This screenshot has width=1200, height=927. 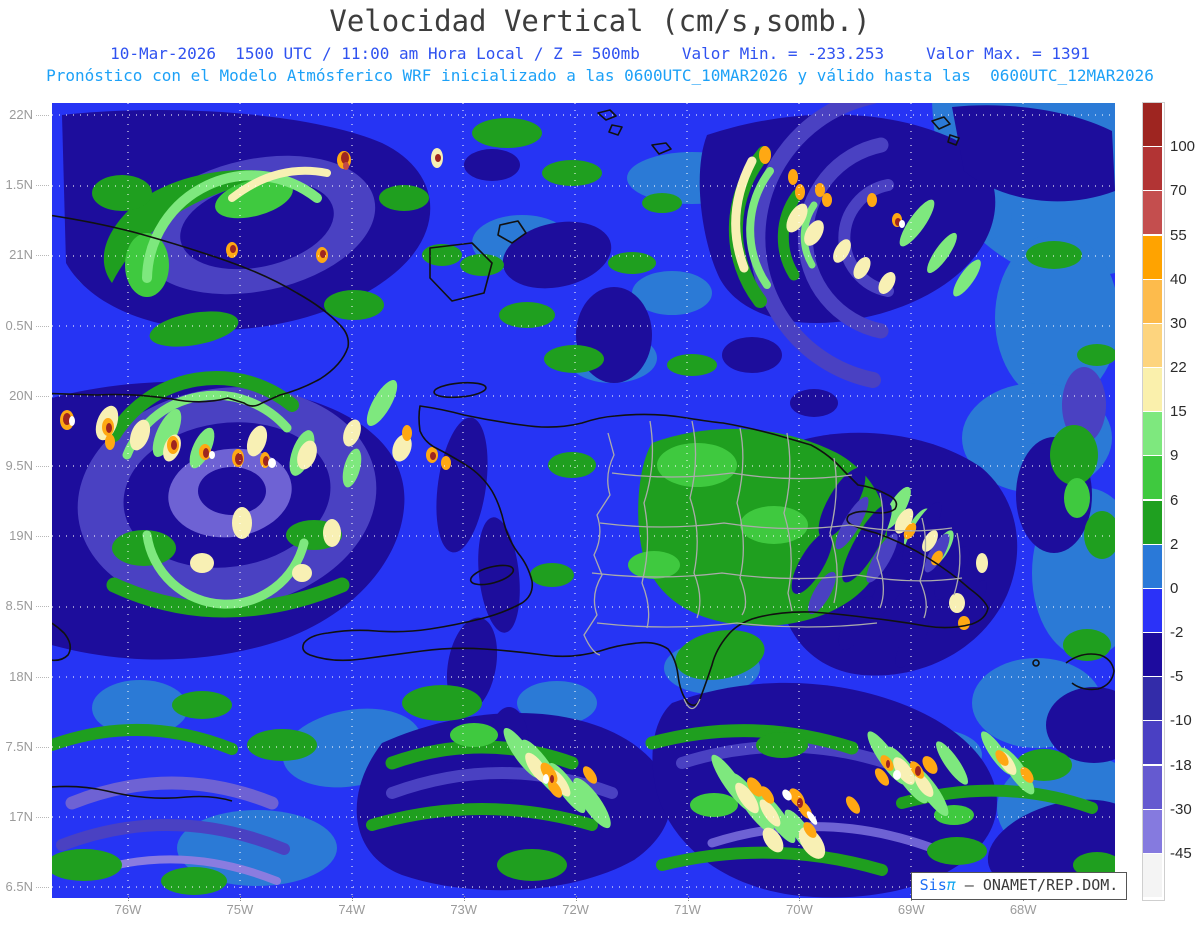 What do you see at coordinates (1023, 909) in the screenshot?
I see `lon-label: 68W` at bounding box center [1023, 909].